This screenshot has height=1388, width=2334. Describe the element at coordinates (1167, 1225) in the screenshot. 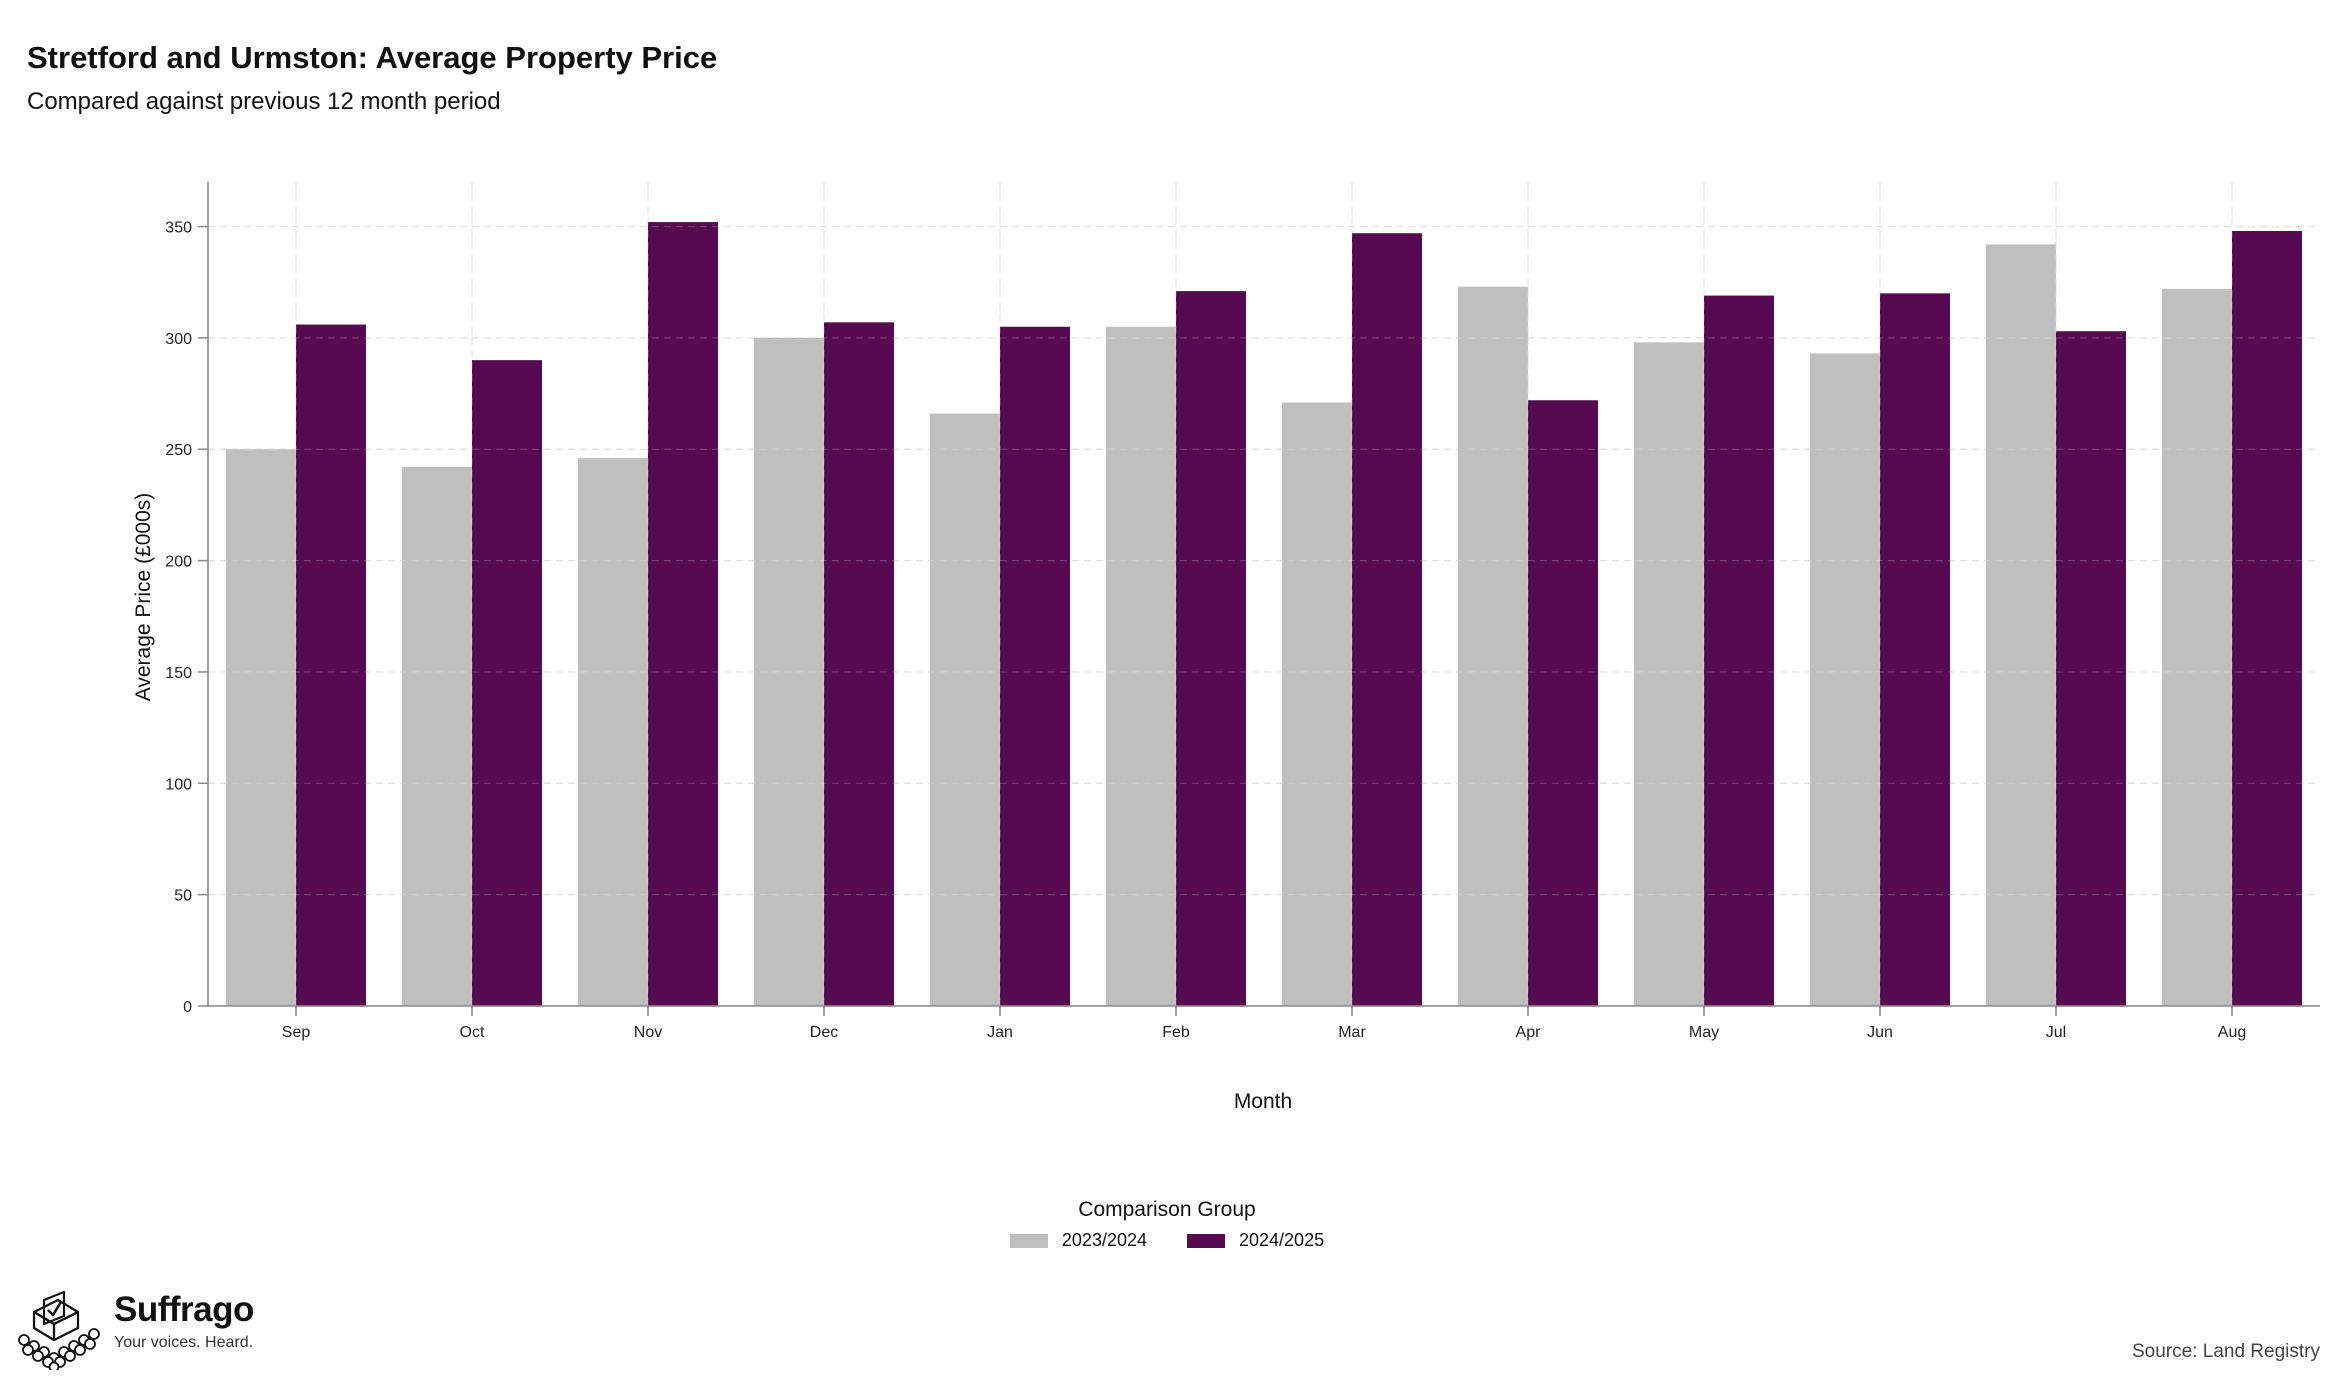

I see `legend: Comparison Group 2023/2024 2024/2025` at that location.